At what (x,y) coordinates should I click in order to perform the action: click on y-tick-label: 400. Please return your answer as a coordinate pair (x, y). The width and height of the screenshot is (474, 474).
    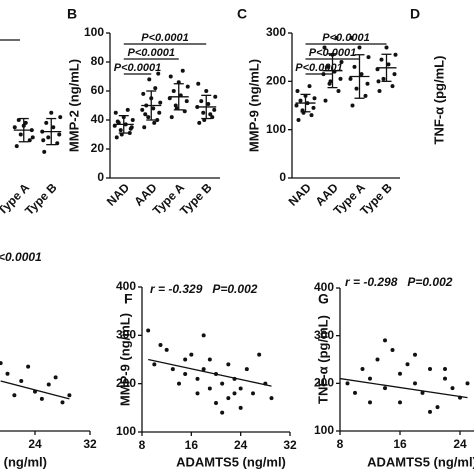
    Looking at the image, I should click on (324, 287).